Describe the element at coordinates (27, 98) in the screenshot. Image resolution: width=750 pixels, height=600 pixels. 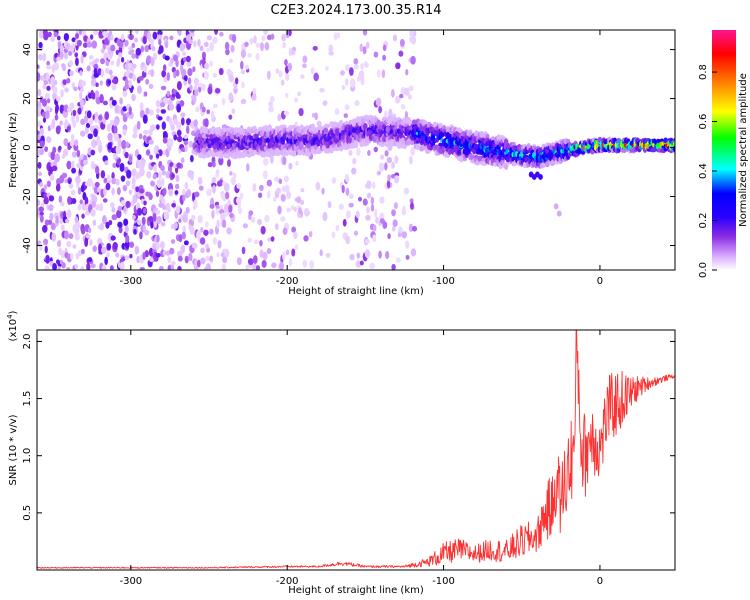
I see `y-tick-label: 20` at that location.